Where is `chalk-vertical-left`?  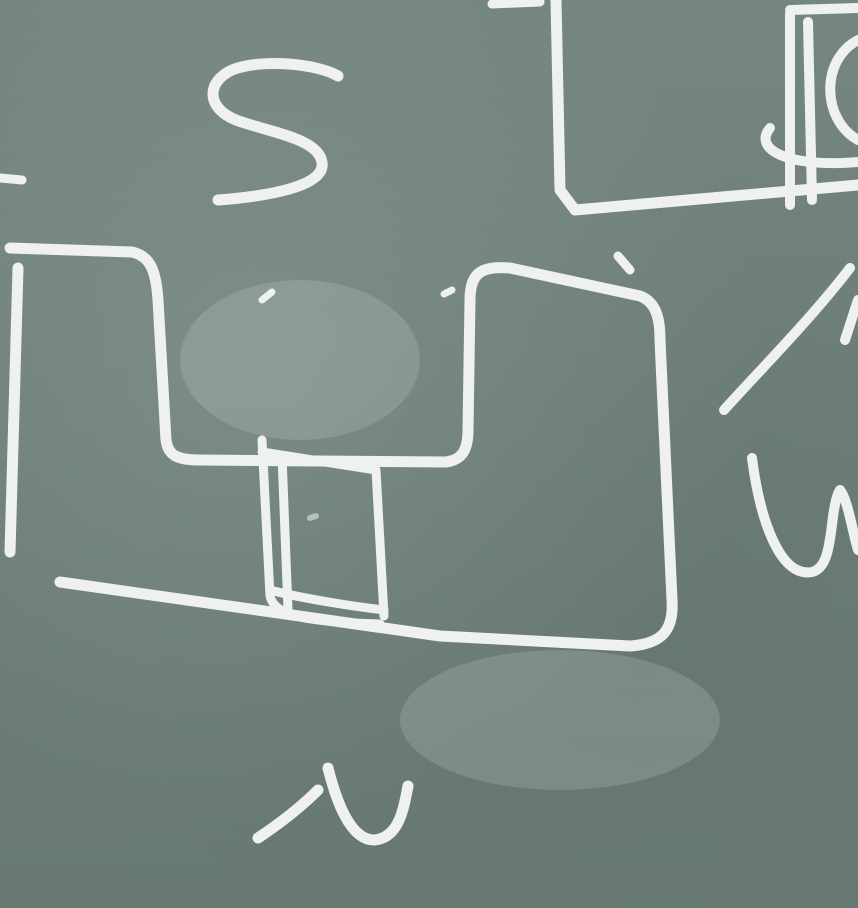
chalk-vertical-left is located at coordinates (14, 410).